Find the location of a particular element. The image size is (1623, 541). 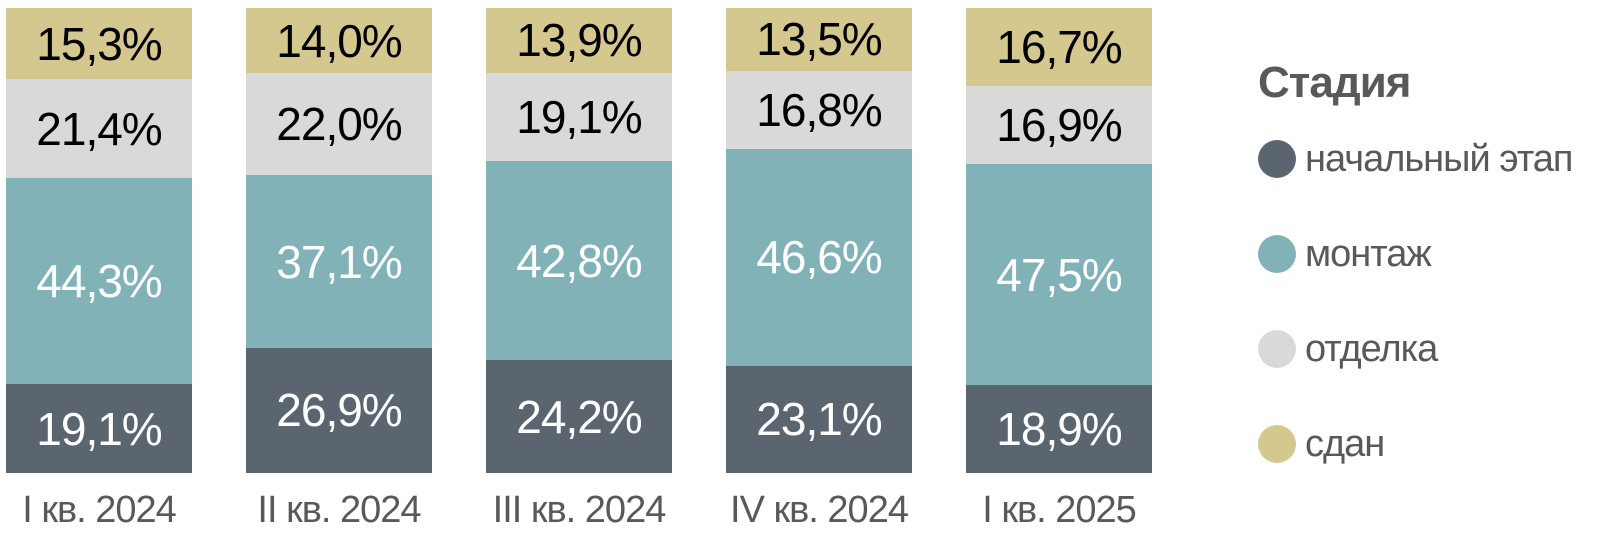

legend-item-label: отделка is located at coordinates (1371, 348).